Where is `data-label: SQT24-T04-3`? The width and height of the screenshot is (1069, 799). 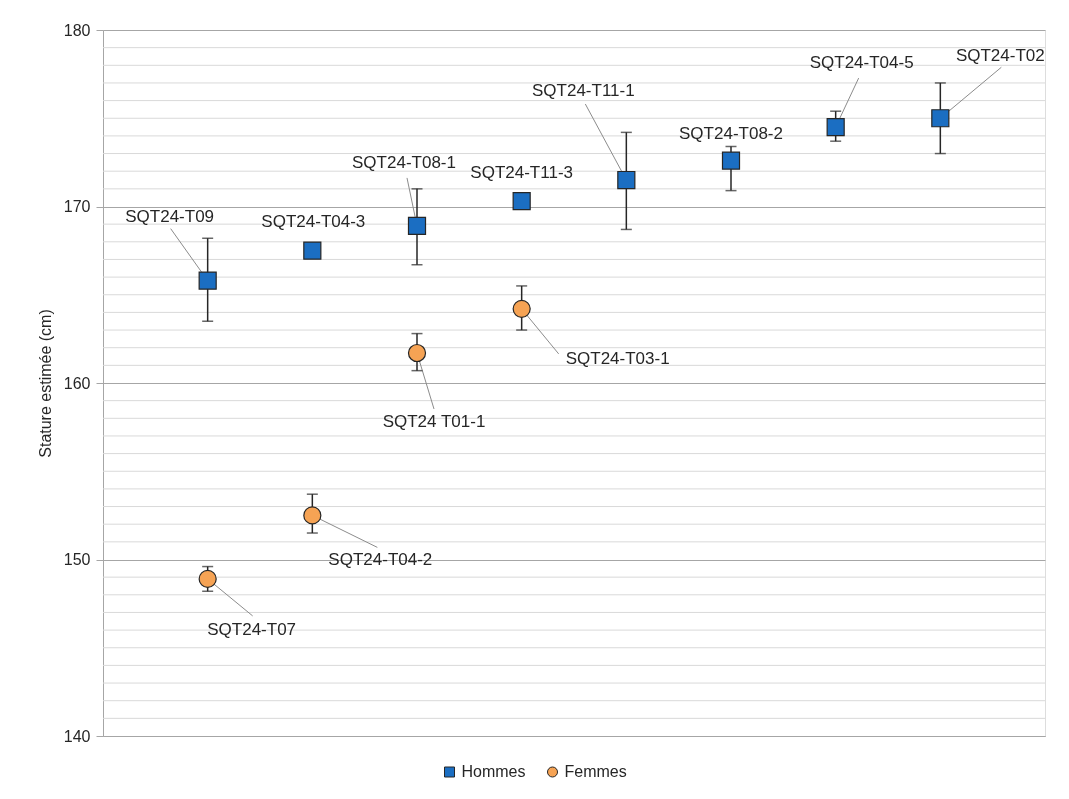
data-label: SQT24-T04-3 is located at coordinates (313, 221).